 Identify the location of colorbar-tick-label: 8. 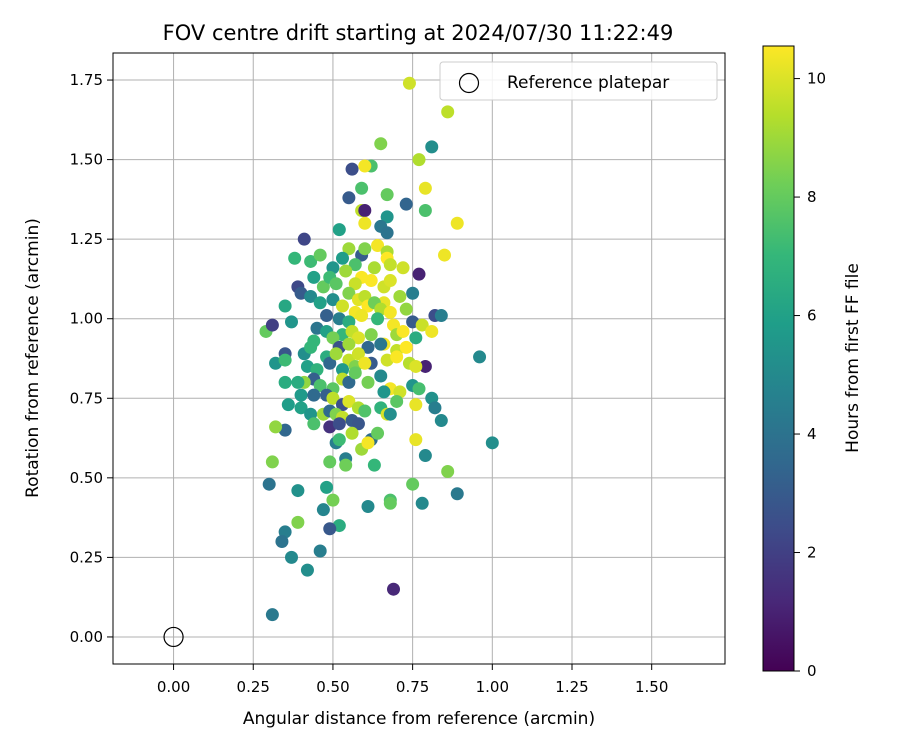
(812, 197).